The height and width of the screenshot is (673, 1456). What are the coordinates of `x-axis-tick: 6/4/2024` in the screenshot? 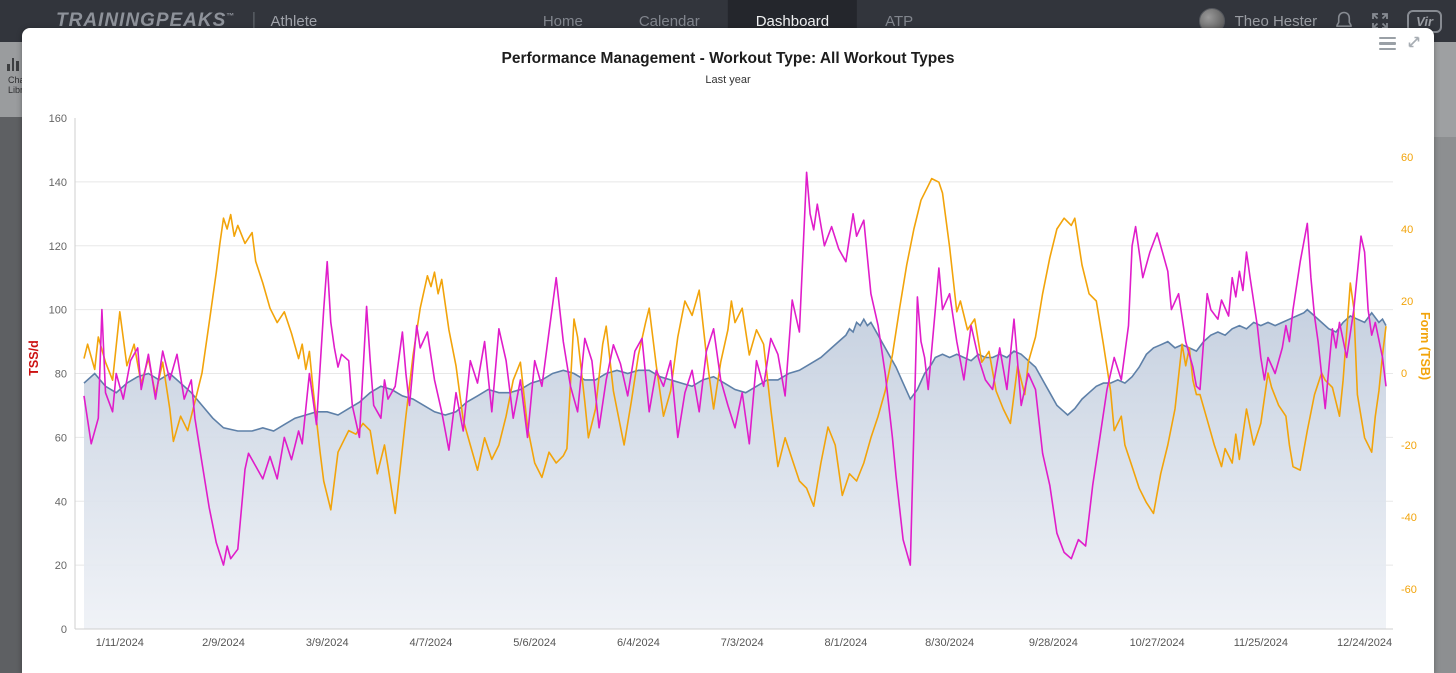 It's located at (638, 643).